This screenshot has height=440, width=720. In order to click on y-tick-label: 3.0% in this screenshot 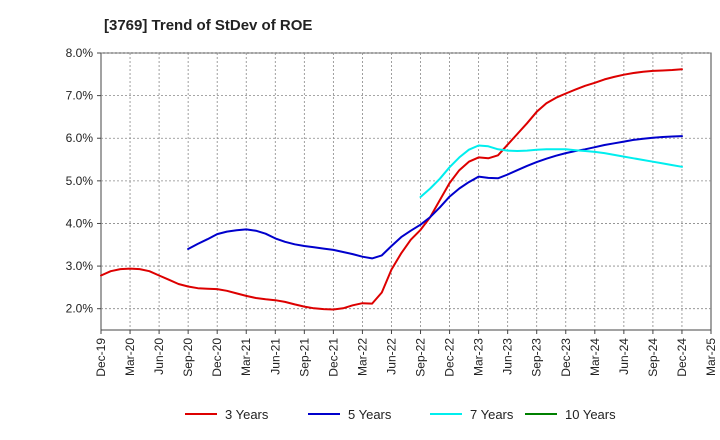, I will do `click(80, 266)`.